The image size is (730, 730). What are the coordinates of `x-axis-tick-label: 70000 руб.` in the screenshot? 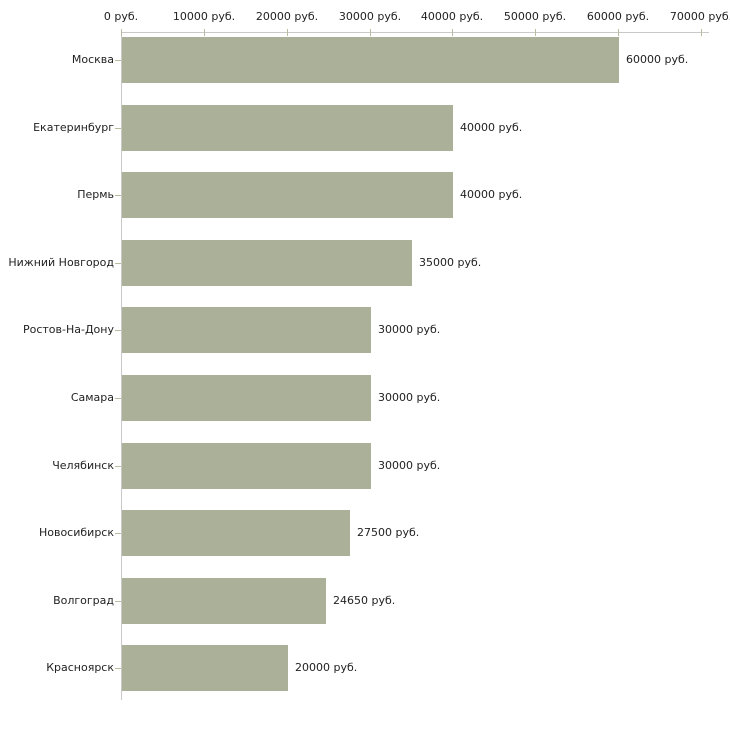 It's located at (699, 16).